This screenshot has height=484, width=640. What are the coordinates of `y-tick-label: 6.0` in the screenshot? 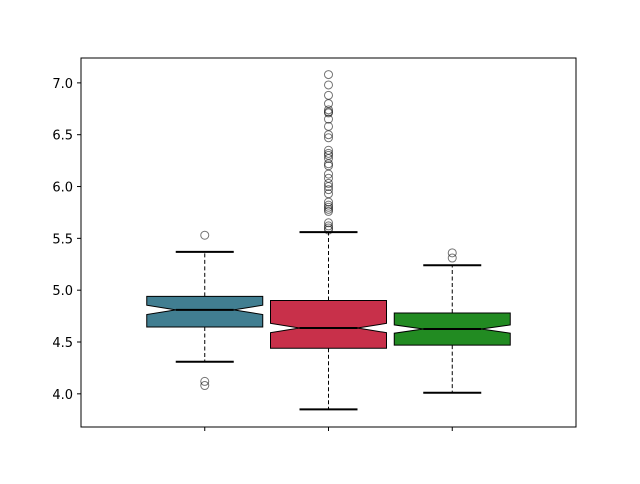 It's located at (62, 188).